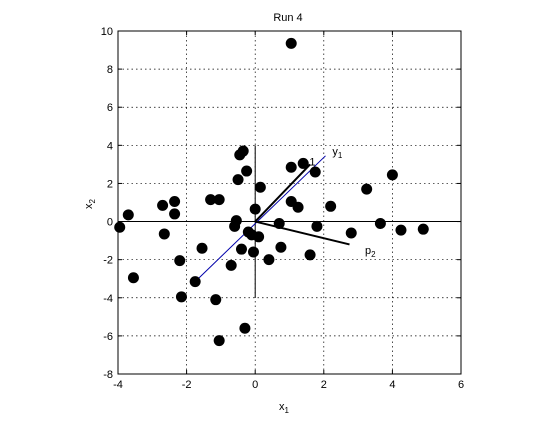 The height and width of the screenshot is (425, 560). Describe the element at coordinates (461, 385) in the screenshot. I see `x-tick-label: 6` at that location.